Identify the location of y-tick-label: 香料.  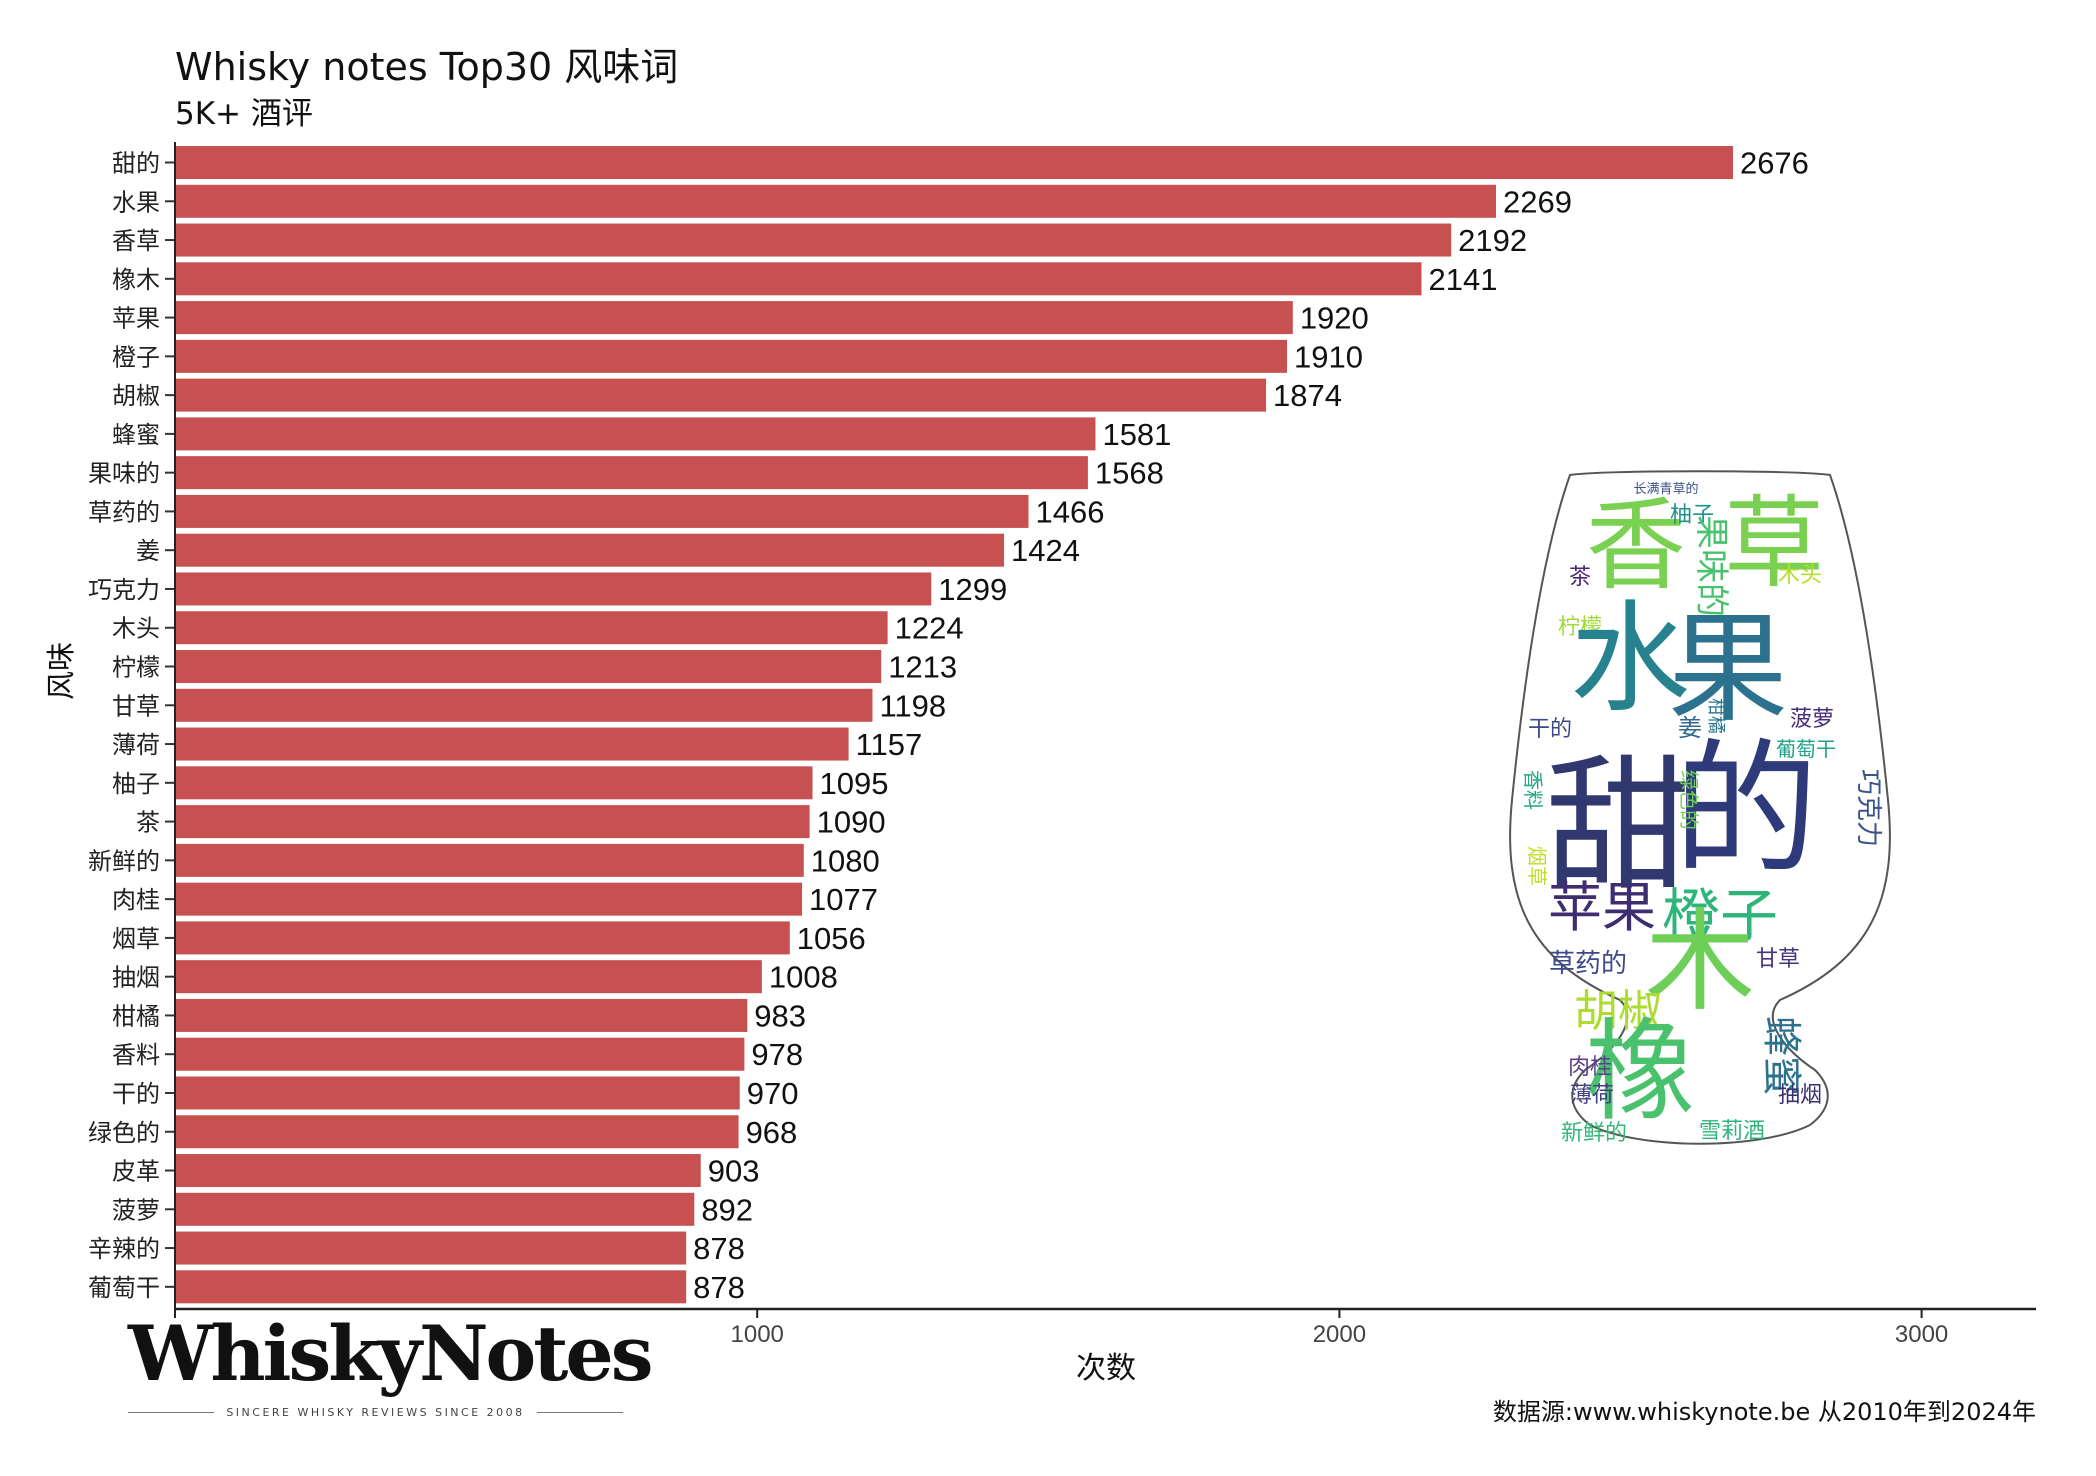
(136, 1055).